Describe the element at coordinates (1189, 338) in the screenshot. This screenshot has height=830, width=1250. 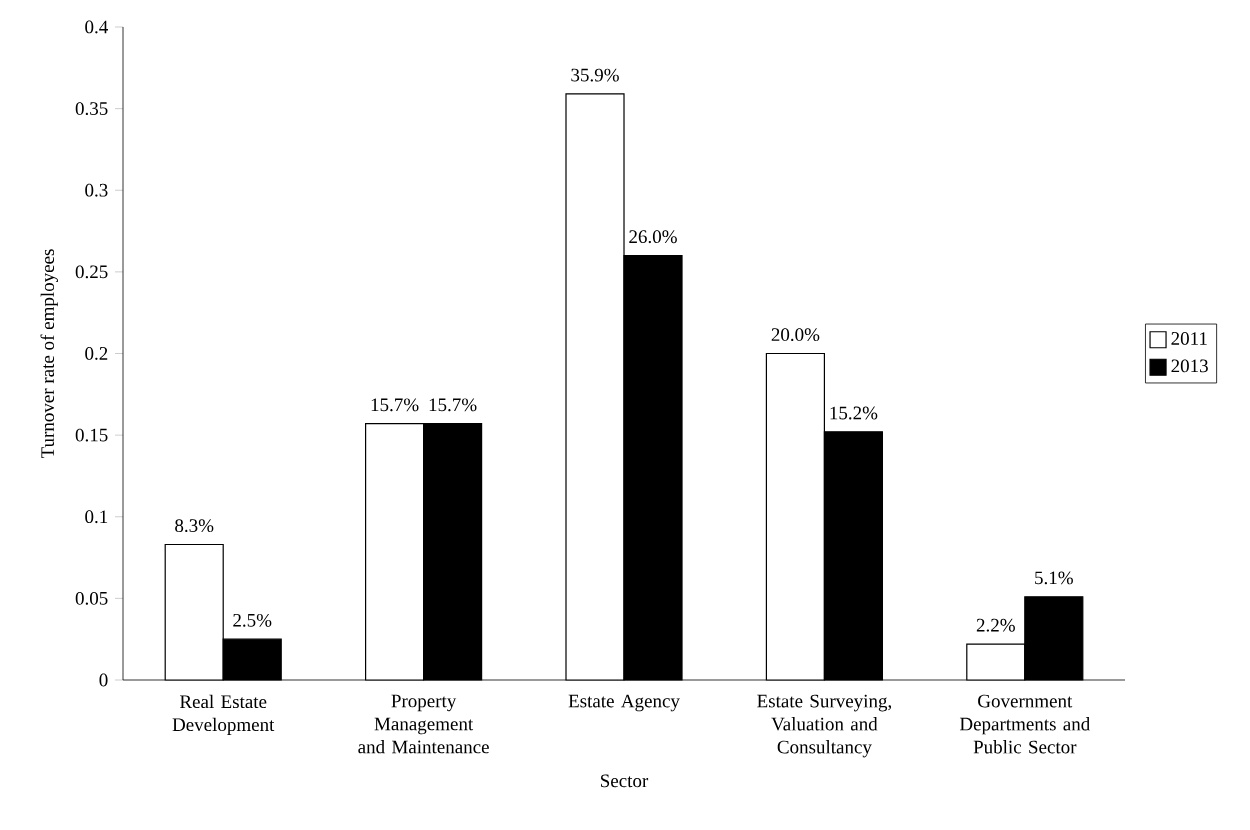
I see `legend-label: 2011` at that location.